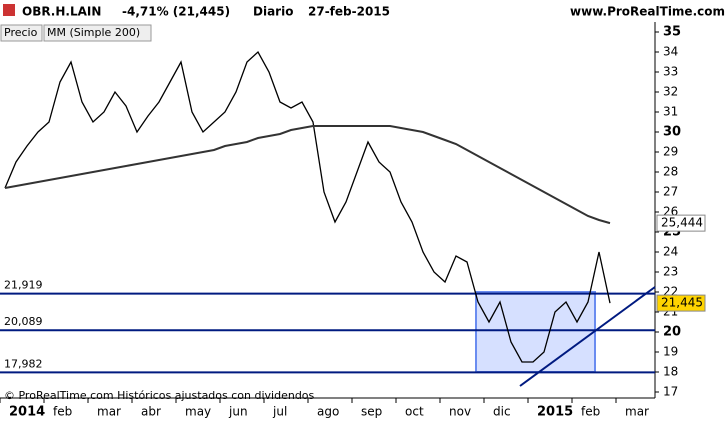  What do you see at coordinates (670, 352) in the screenshot?
I see `y-tick-label: 19` at bounding box center [670, 352].